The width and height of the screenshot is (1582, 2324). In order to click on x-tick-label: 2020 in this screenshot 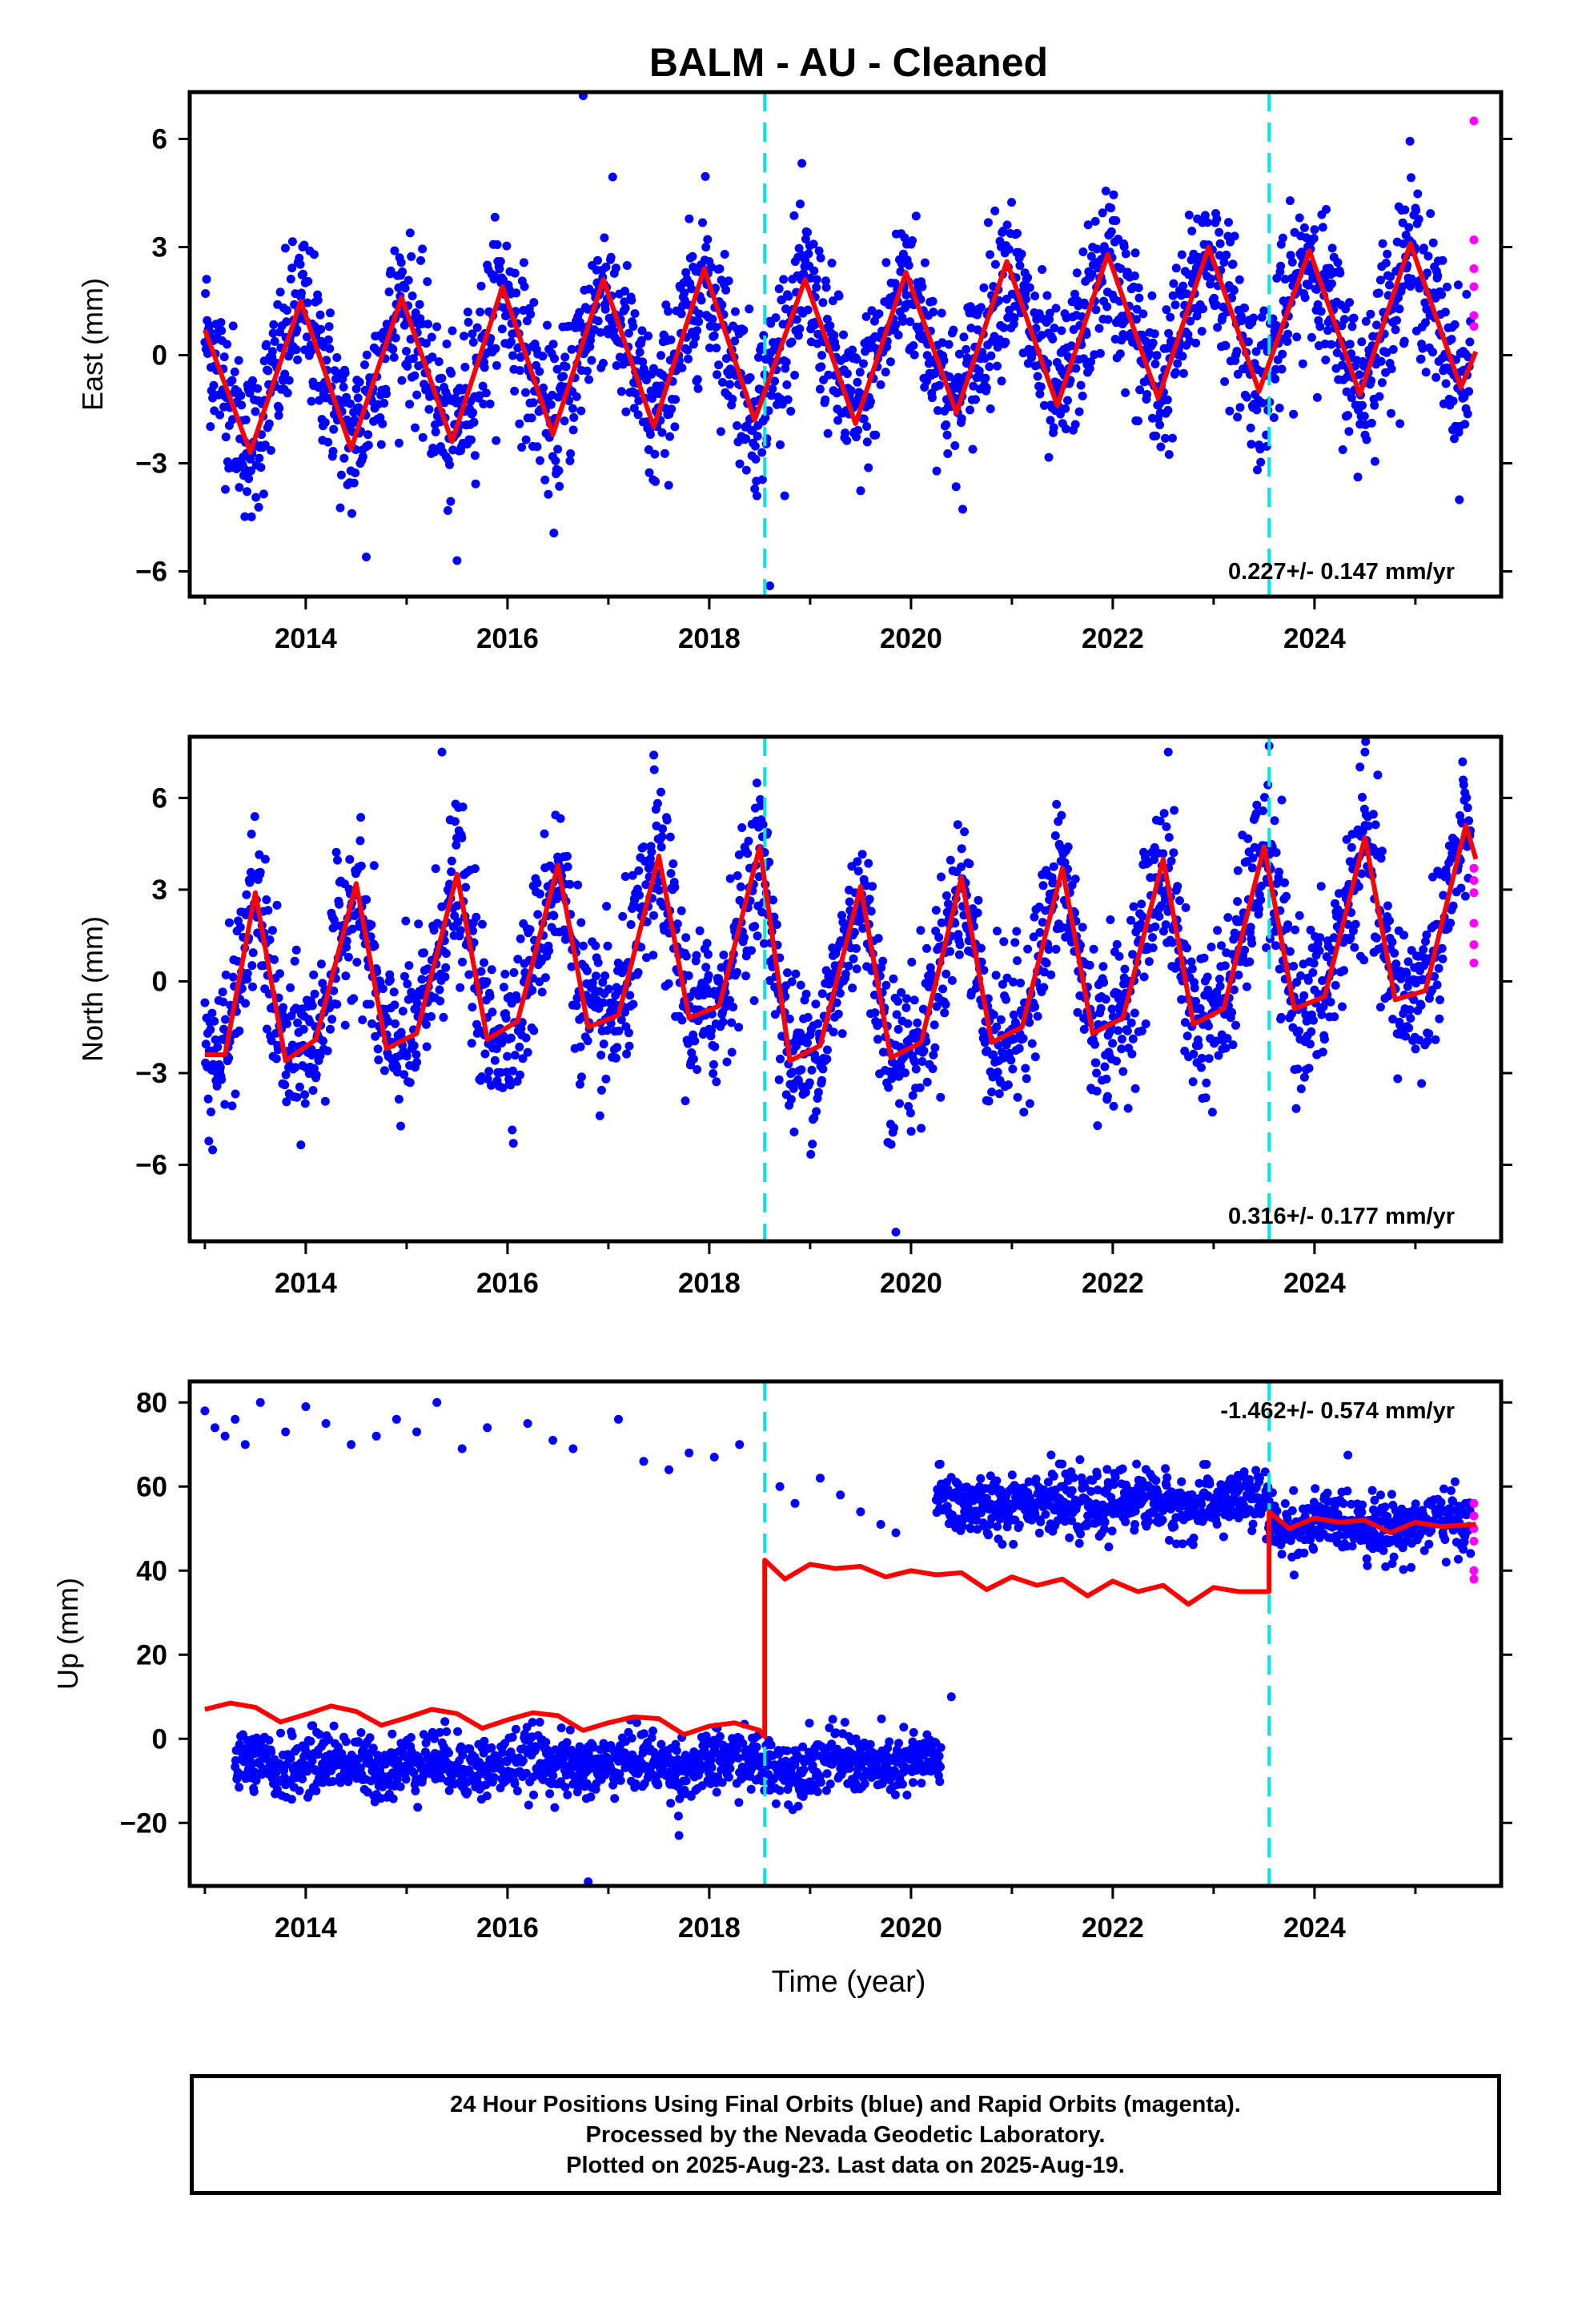, I will do `click(911, 638)`.